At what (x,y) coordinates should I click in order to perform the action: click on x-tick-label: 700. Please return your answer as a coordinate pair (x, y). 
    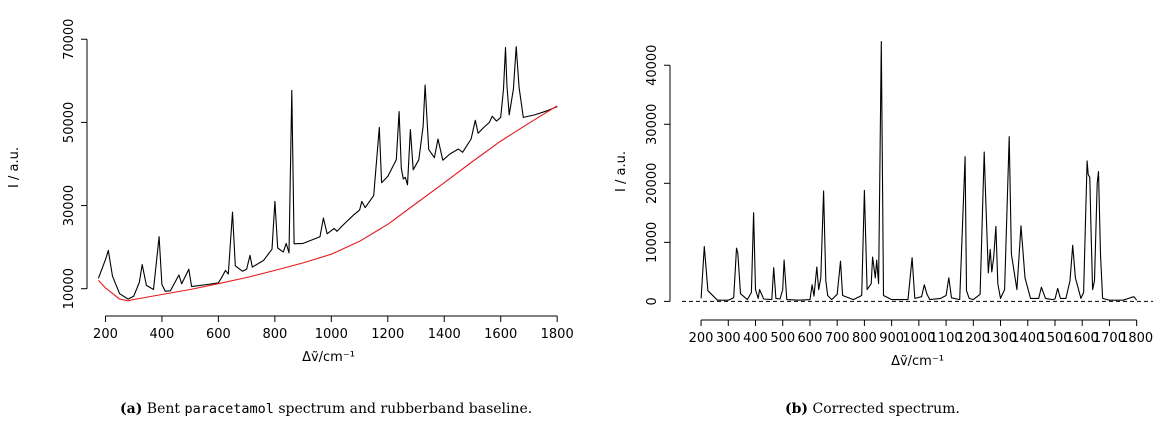
    Looking at the image, I should click on (837, 338).